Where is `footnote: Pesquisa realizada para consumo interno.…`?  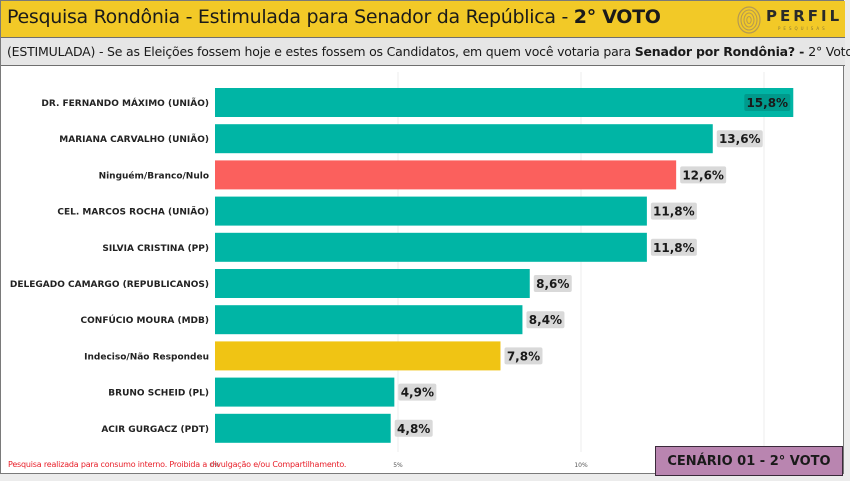 footnote: Pesquisa realizada para consumo interno.… is located at coordinates (177, 464).